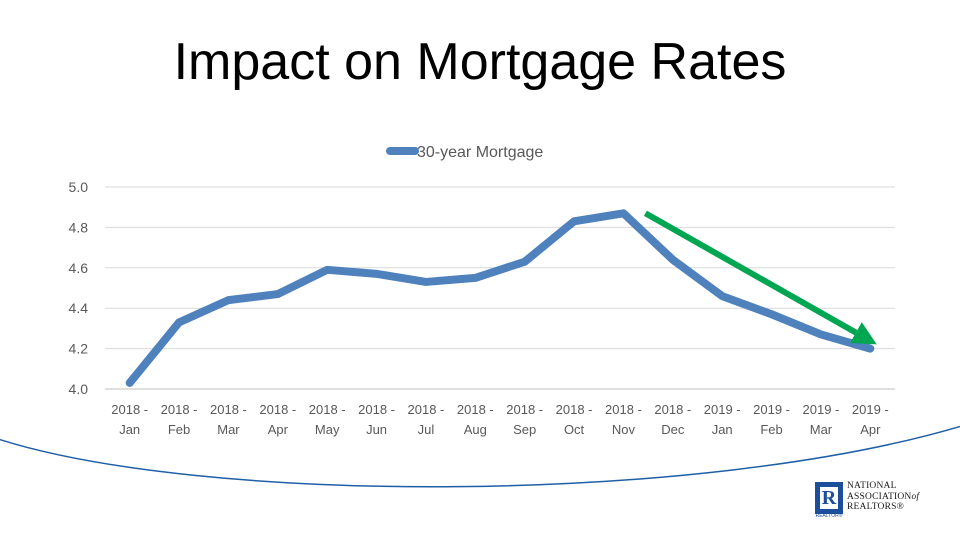  I want to click on x-tick-label-month: Oct, so click(574, 429).